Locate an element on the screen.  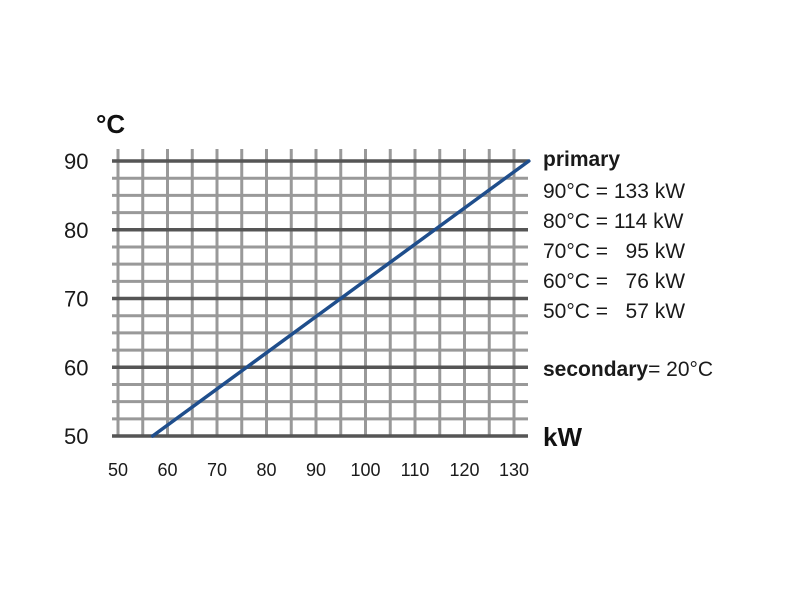
secondary-note: secondary= 20°C is located at coordinates (628, 370).